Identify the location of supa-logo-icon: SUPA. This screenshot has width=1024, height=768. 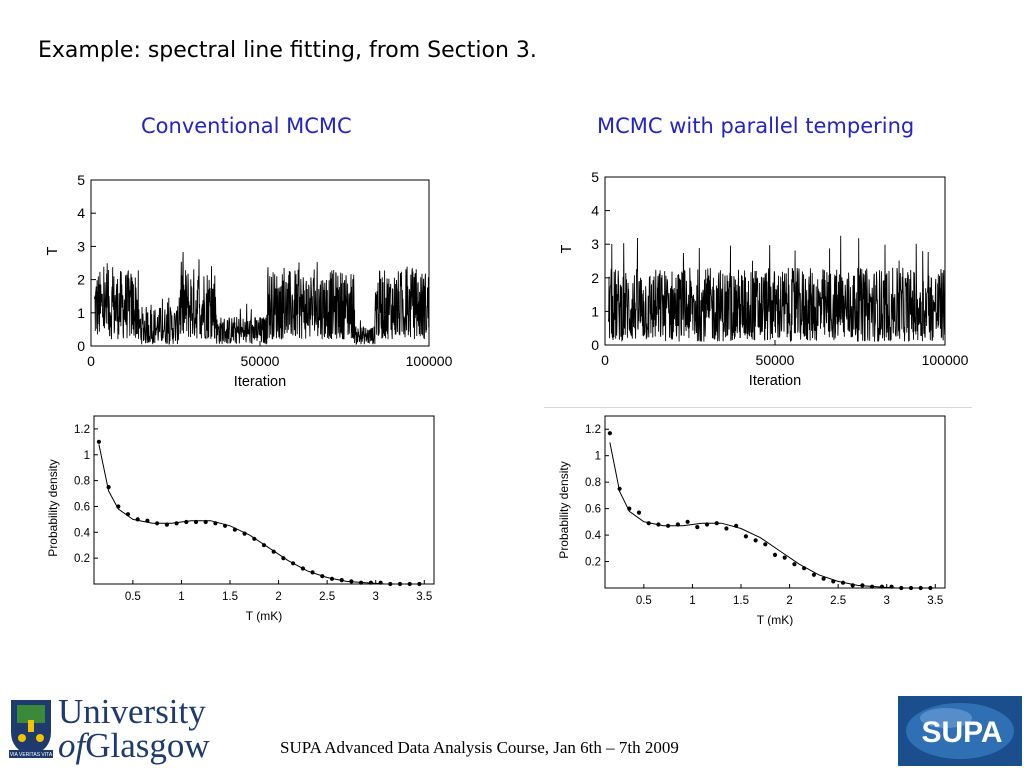
(960, 731).